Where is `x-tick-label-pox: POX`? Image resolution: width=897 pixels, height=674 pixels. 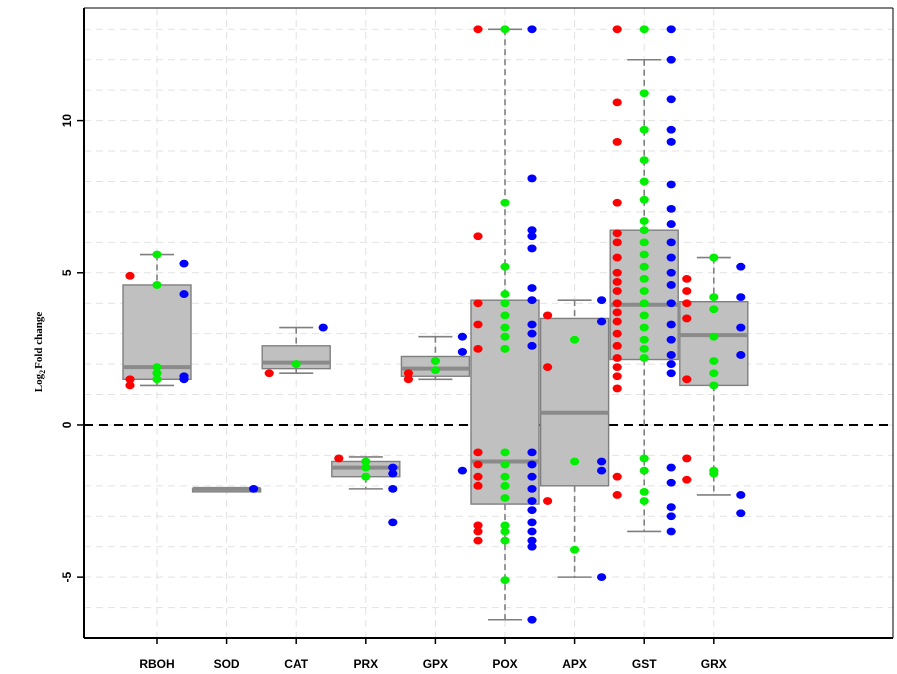 x-tick-label-pox: POX is located at coordinates (504, 664).